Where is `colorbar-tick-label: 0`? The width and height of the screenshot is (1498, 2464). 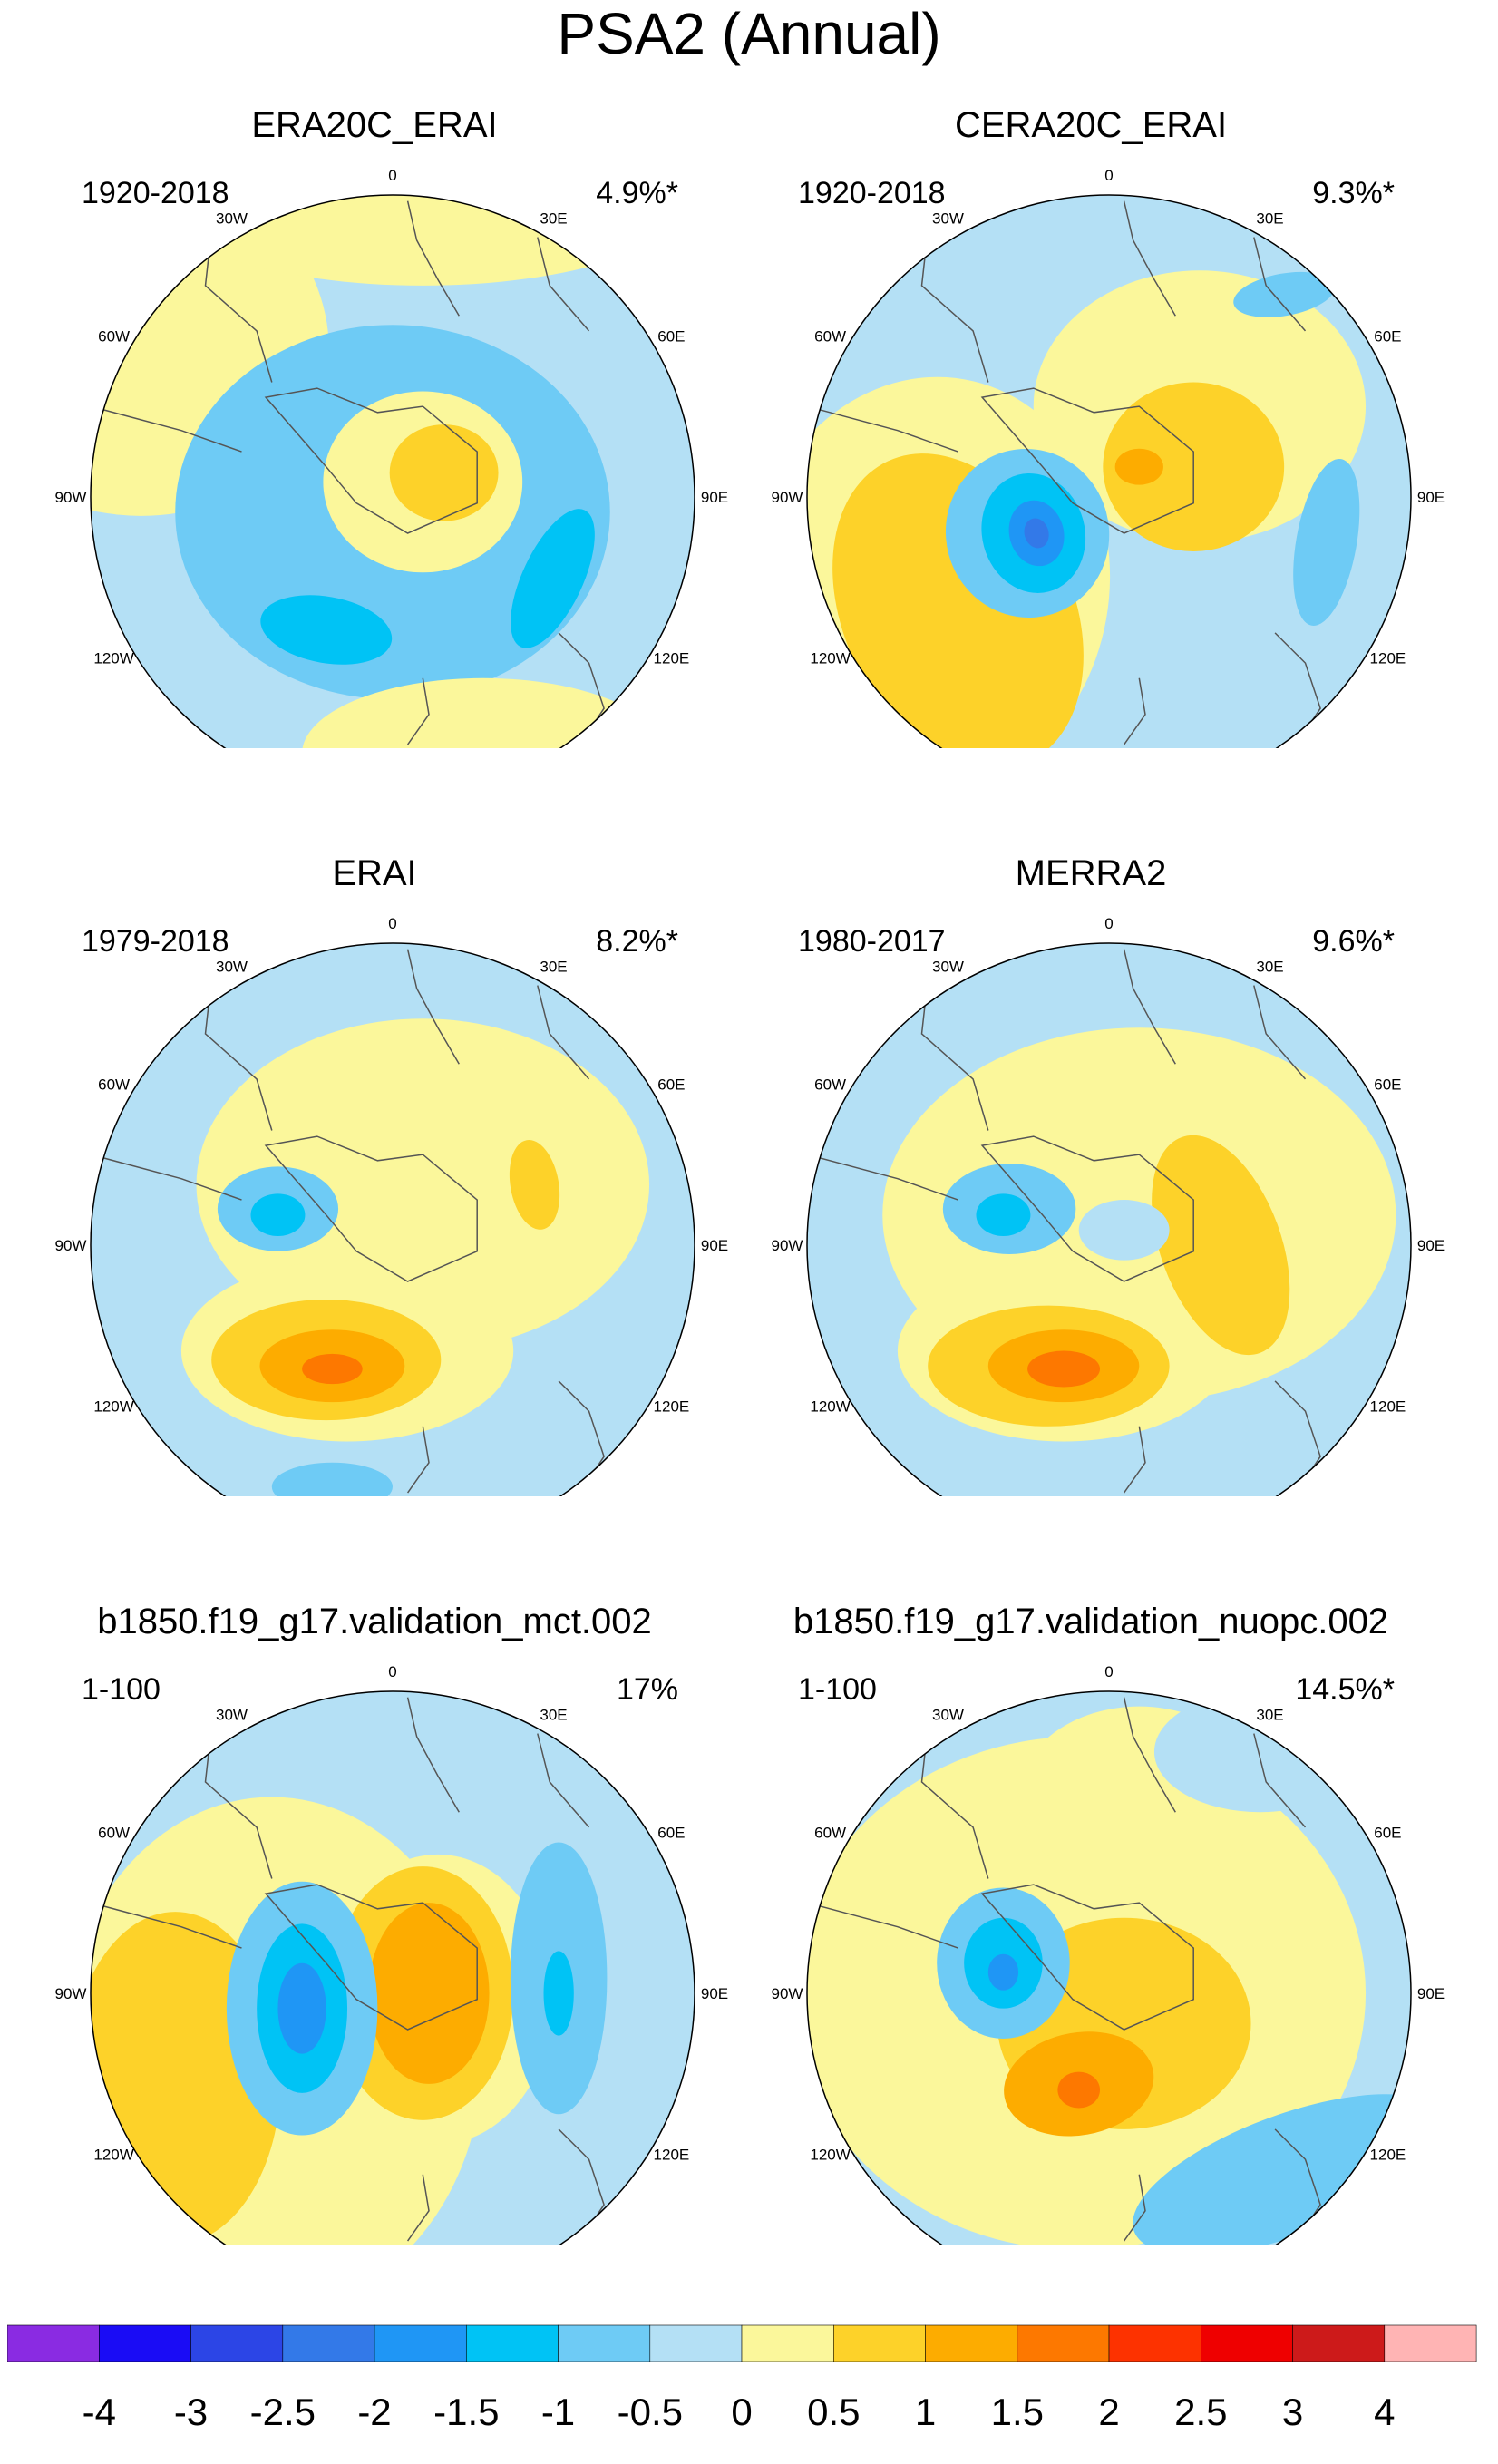 colorbar-tick-label: 0 is located at coordinates (741, 2412).